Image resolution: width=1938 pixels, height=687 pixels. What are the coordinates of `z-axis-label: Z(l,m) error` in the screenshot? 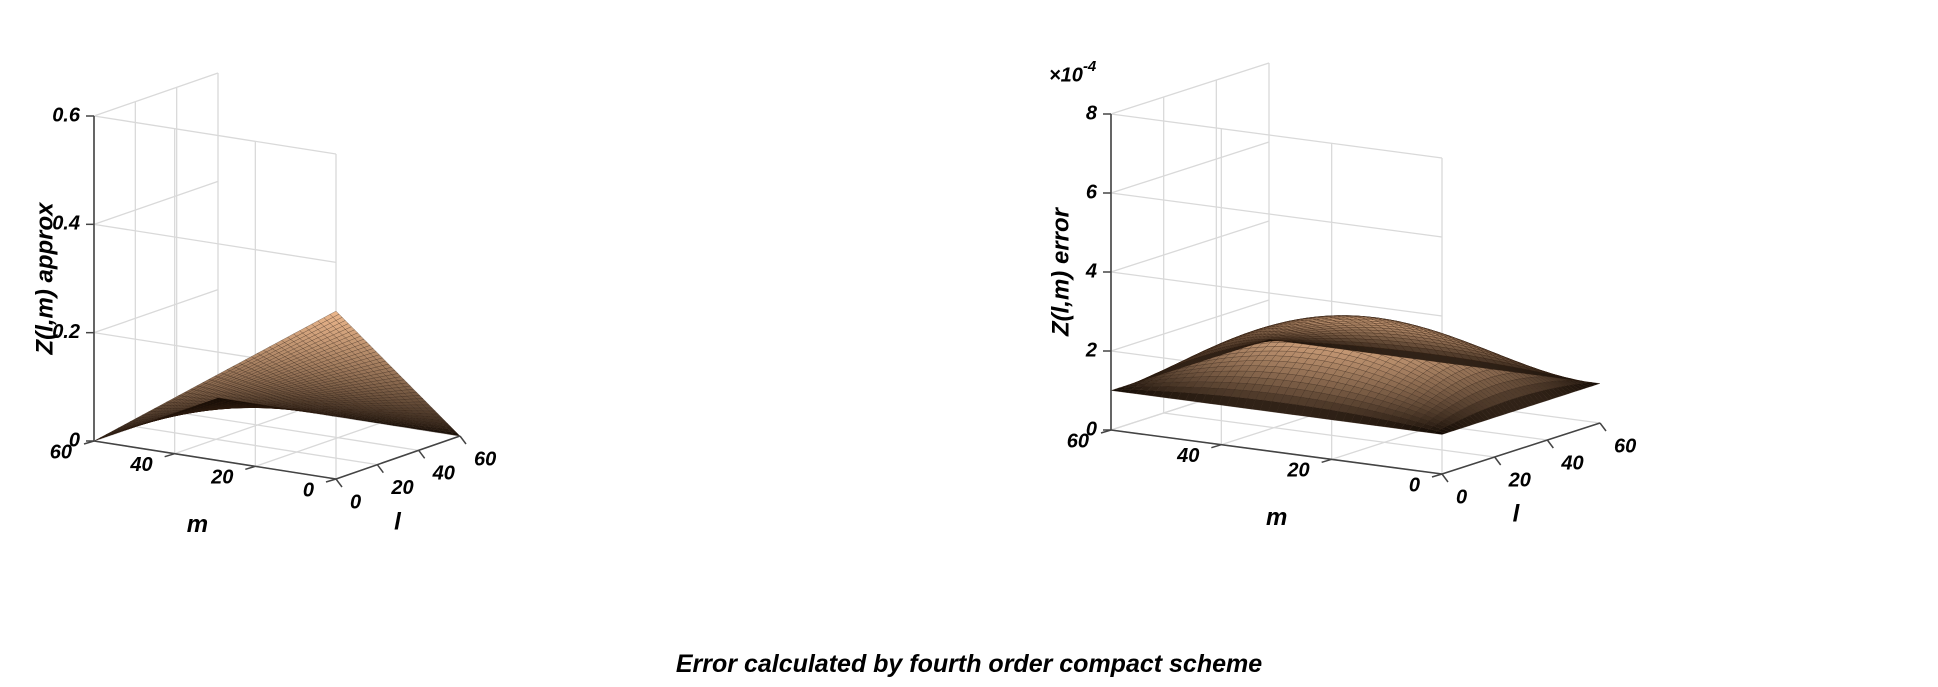 It's located at (1060, 271).